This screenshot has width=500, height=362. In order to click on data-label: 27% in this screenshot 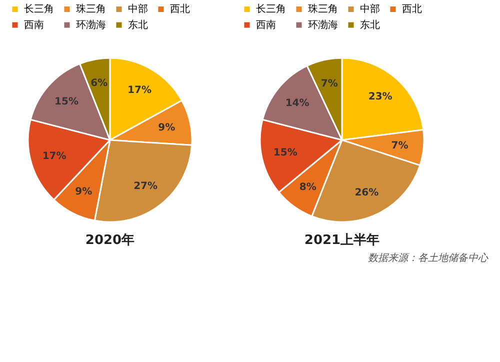, I will do `click(146, 186)`.